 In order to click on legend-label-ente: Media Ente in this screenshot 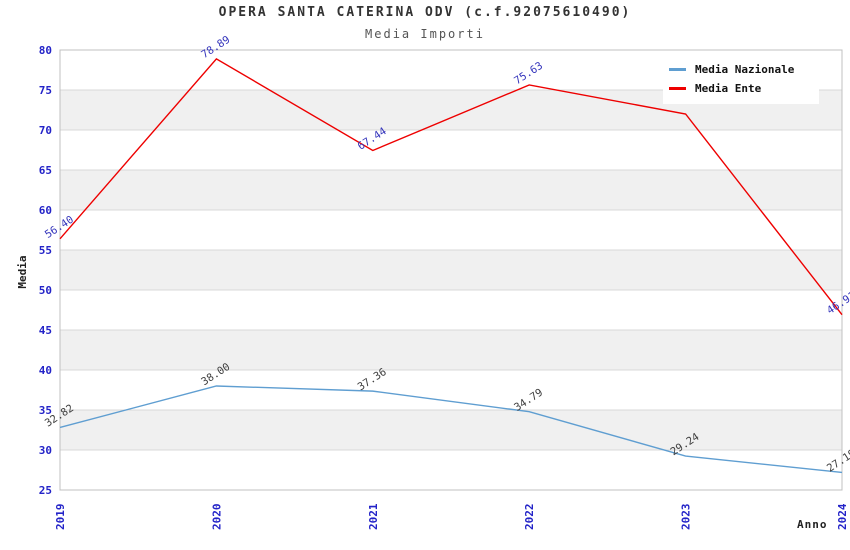, I will do `click(728, 88)`.